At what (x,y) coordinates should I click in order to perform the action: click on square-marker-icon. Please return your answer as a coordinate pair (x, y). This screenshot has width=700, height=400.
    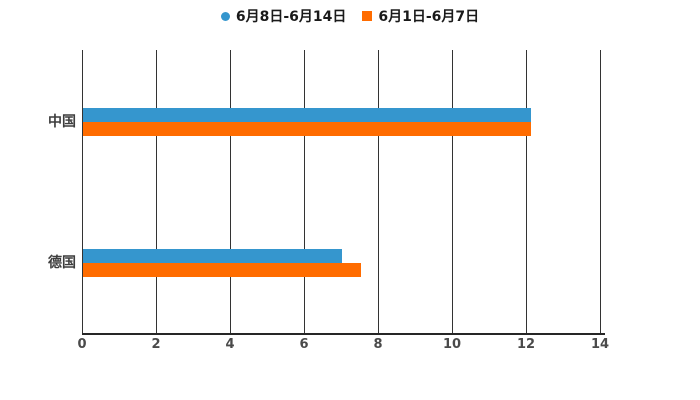
    Looking at the image, I should click on (367, 16).